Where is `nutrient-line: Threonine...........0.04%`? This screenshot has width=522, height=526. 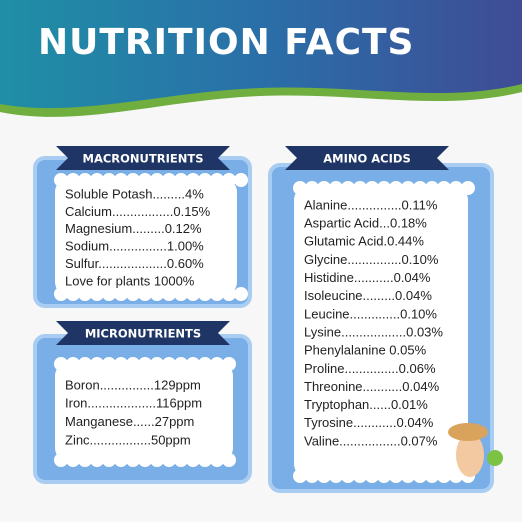 nutrient-line: Threonine...........0.04% is located at coordinates (372, 386).